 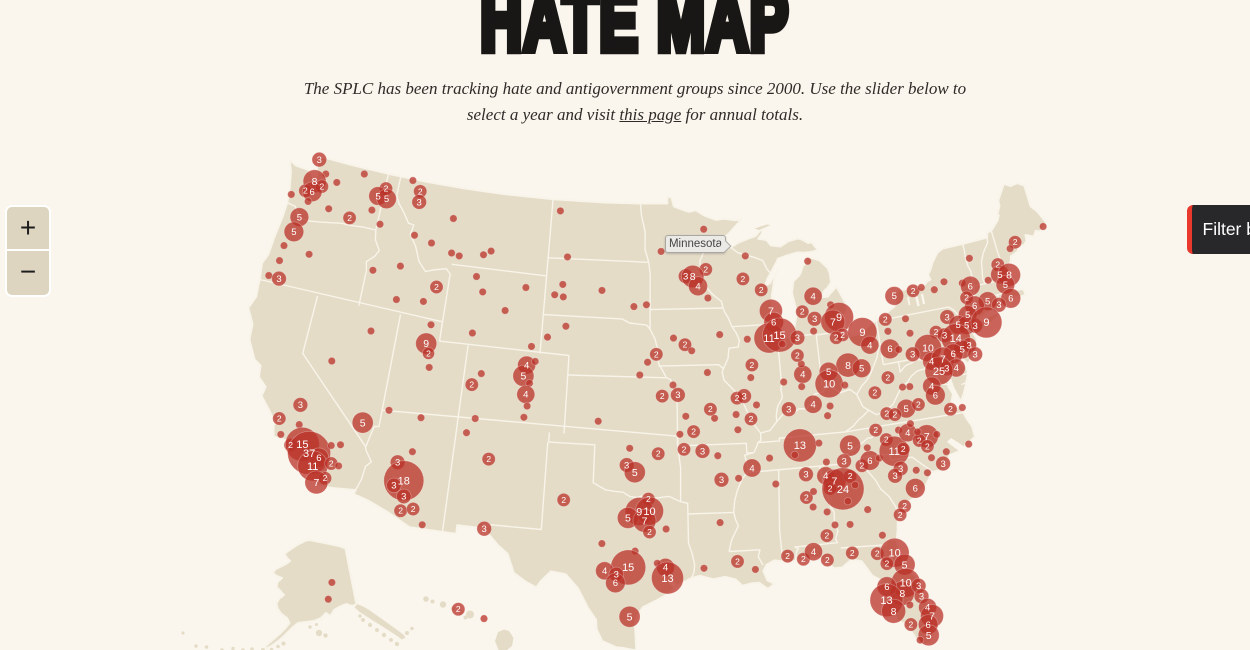 I want to click on svg-text: 15, so click(x=628, y=568).